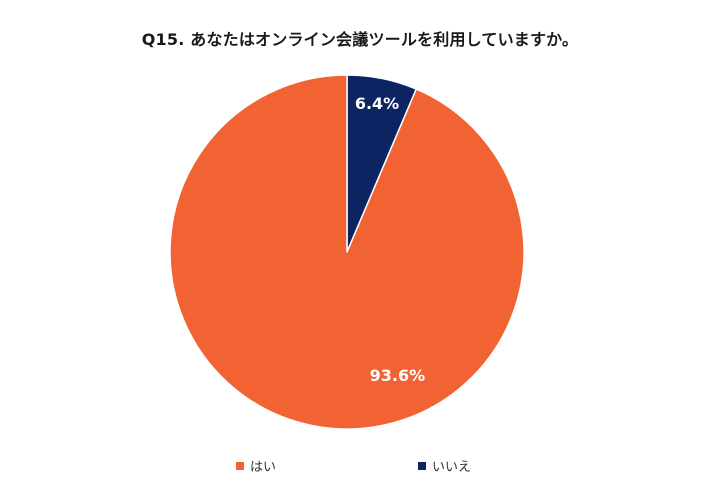  I want to click on legend-swatch-hai, so click(240, 465).